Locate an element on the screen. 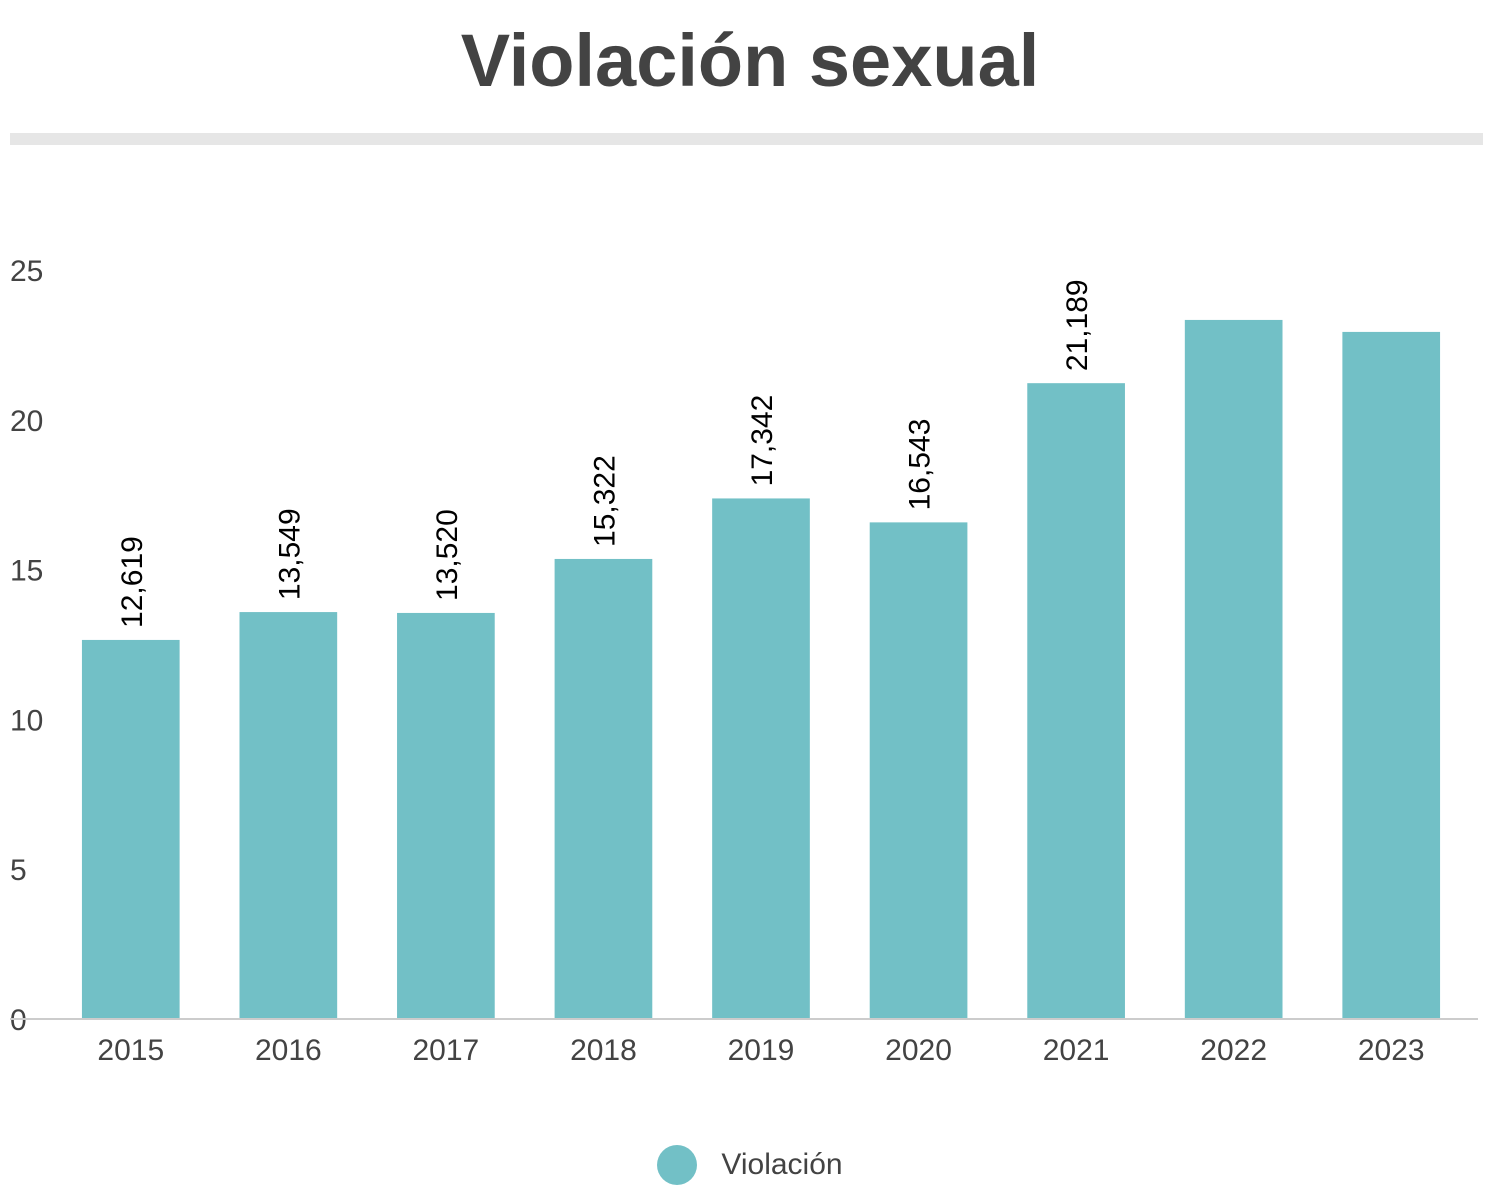 The width and height of the screenshot is (1500, 1202). x-axis: 2015 2016 2017 2018 2019 2020 2021 2022 2023 is located at coordinates (760, 1050).